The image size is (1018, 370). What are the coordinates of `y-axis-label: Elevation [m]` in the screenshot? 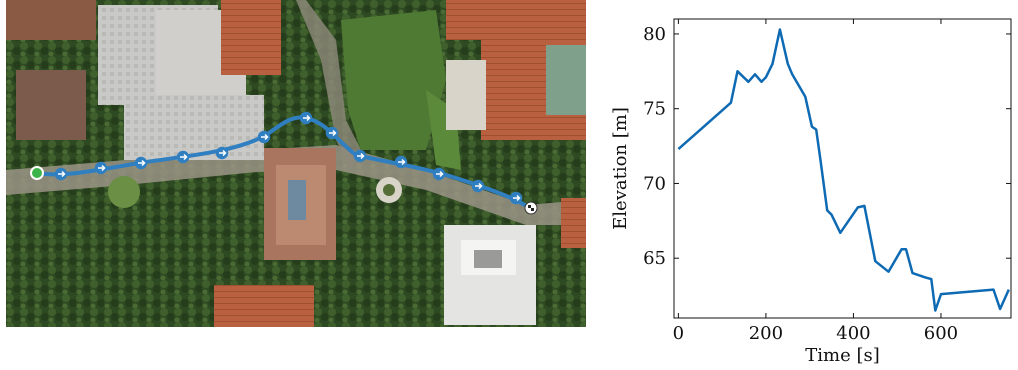 It's located at (620, 168).